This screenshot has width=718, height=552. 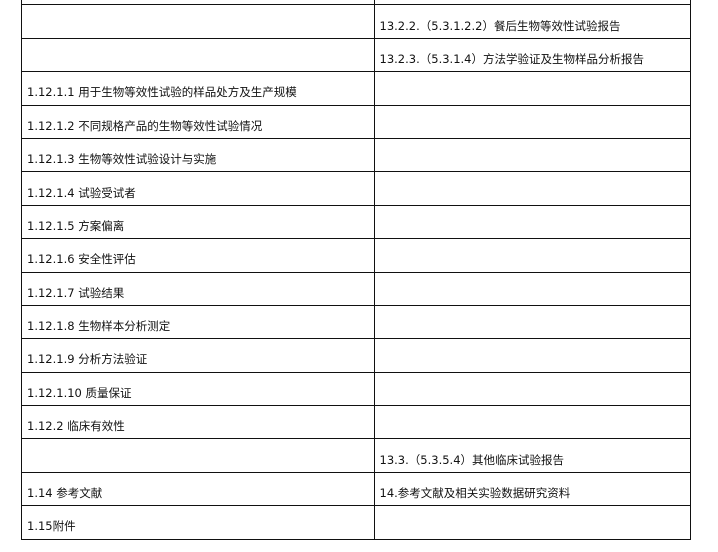 I want to click on left-cell: 1.12.1.2 不同规格产品的生物等效性试验情况, so click(x=198, y=121).